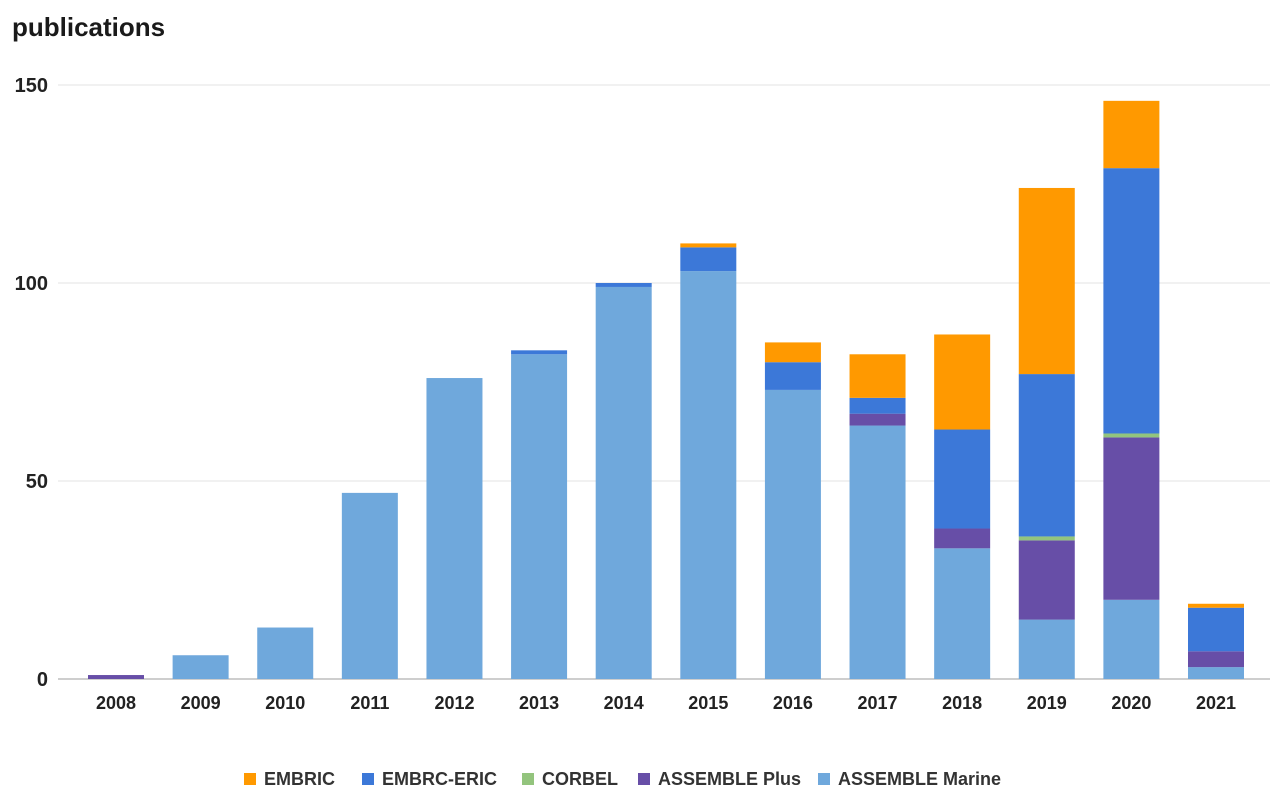 This screenshot has height=801, width=1271. What do you see at coordinates (439, 779) in the screenshot?
I see `legend-label: EMBRC-ERIC` at bounding box center [439, 779].